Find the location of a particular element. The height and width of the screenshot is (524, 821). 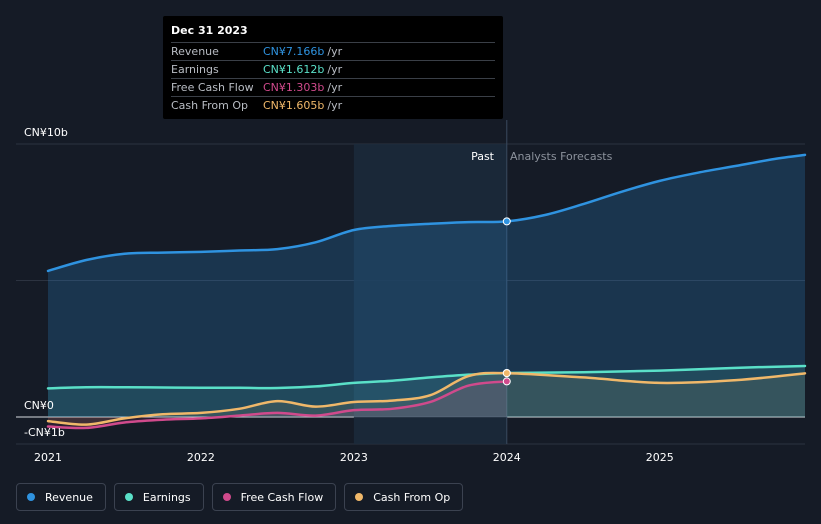

cash-from-op-marker is located at coordinates (506, 373).